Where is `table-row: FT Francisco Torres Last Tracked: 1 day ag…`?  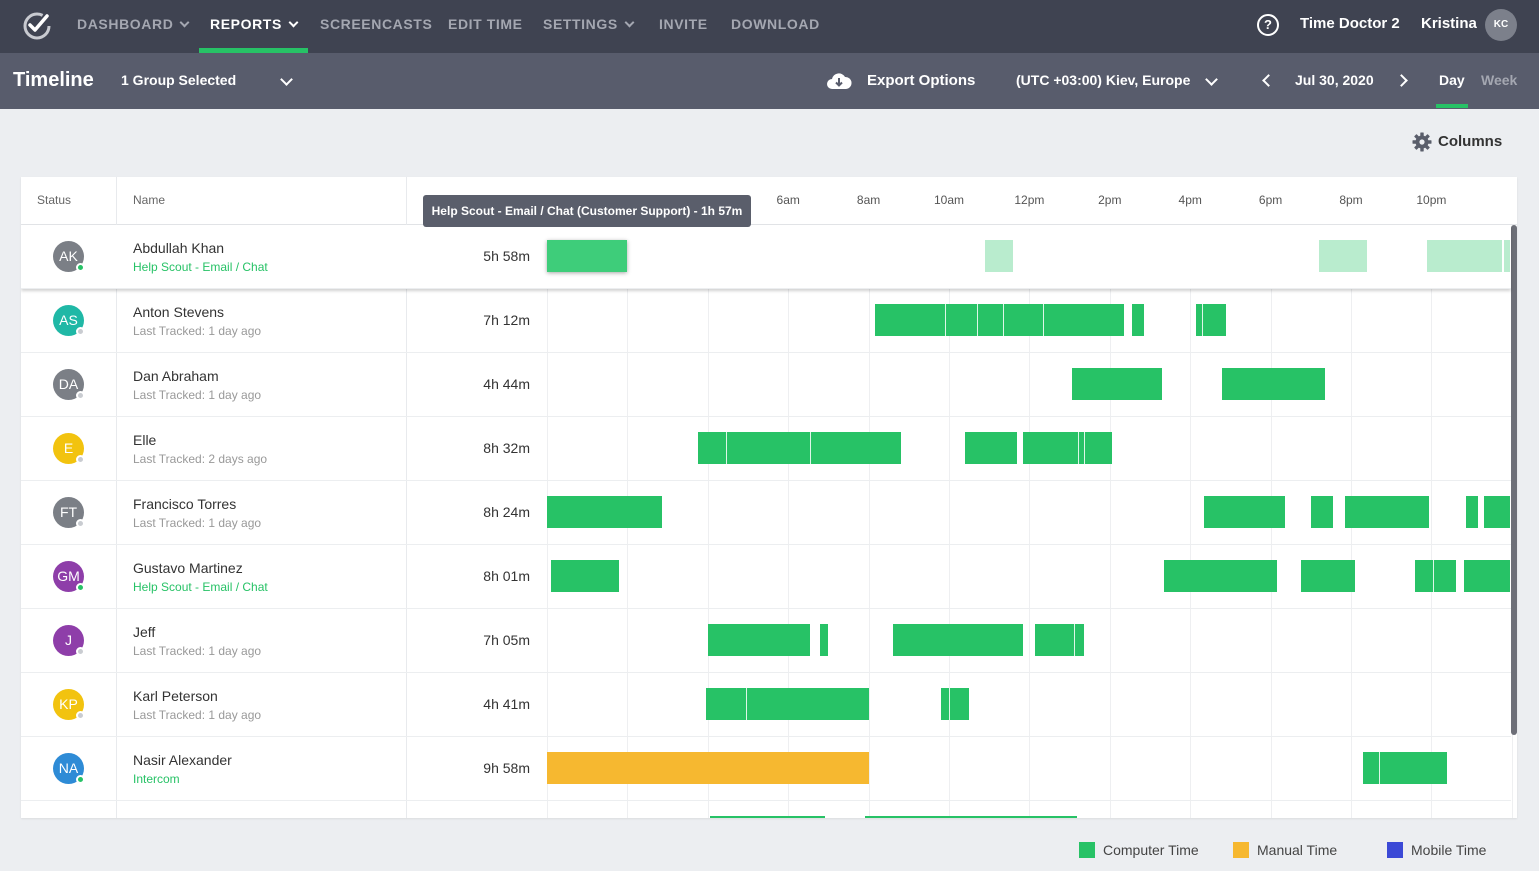
table-row: FT Francisco Torres Last Tracked: 1 day ag… is located at coordinates (766, 513).